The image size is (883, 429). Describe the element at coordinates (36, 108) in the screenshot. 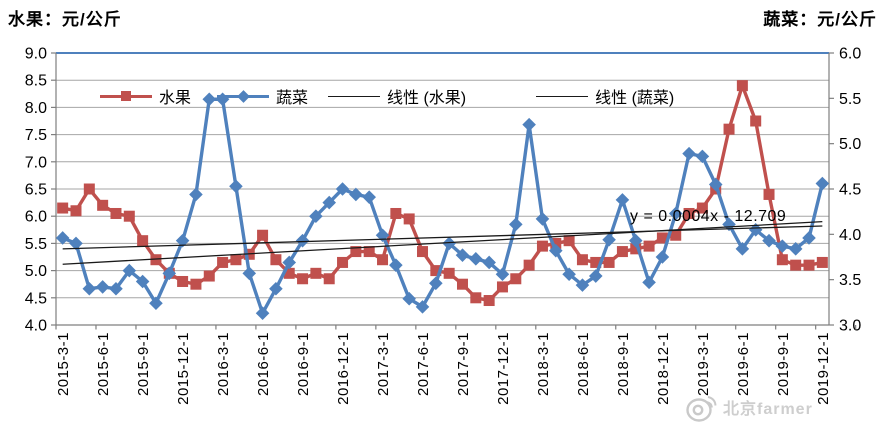

I see `left-tick-label: 8.0` at that location.